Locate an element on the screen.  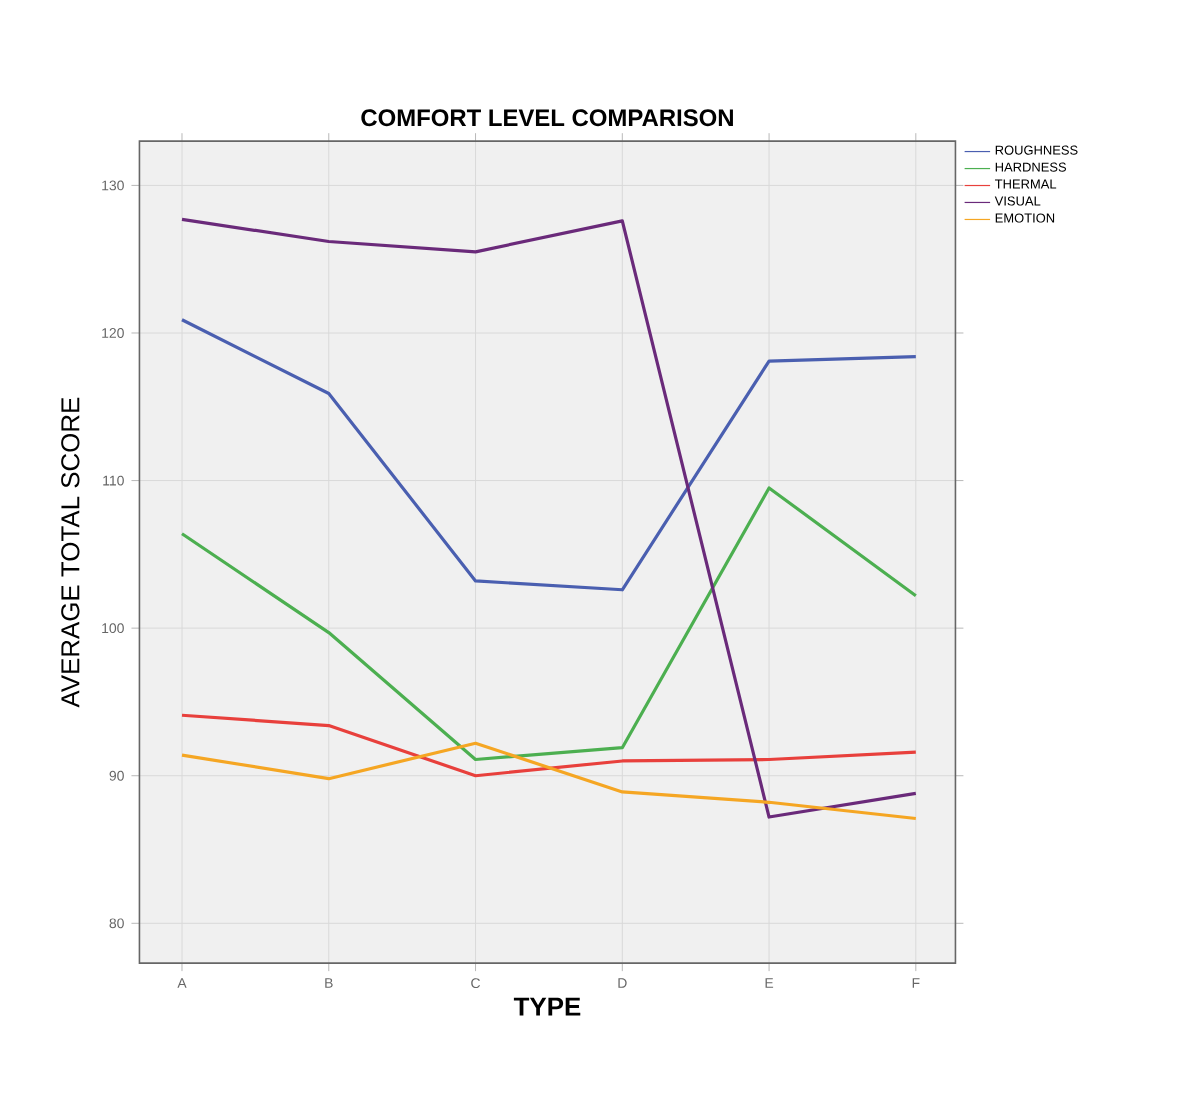
y-axis-title: AVERAGE TOTAL SCORE is located at coordinates (70, 552).